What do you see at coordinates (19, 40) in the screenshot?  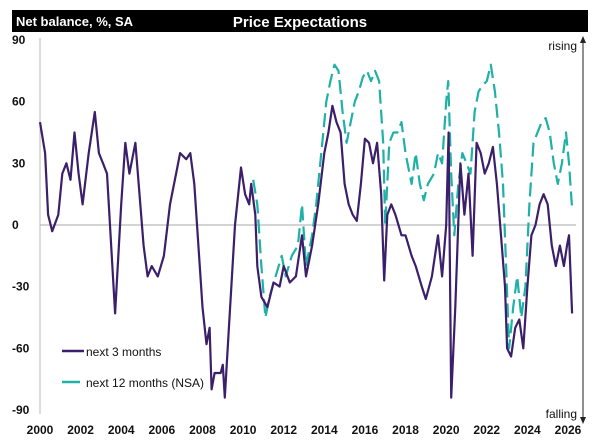 I see `y-tick-label: 90` at bounding box center [19, 40].